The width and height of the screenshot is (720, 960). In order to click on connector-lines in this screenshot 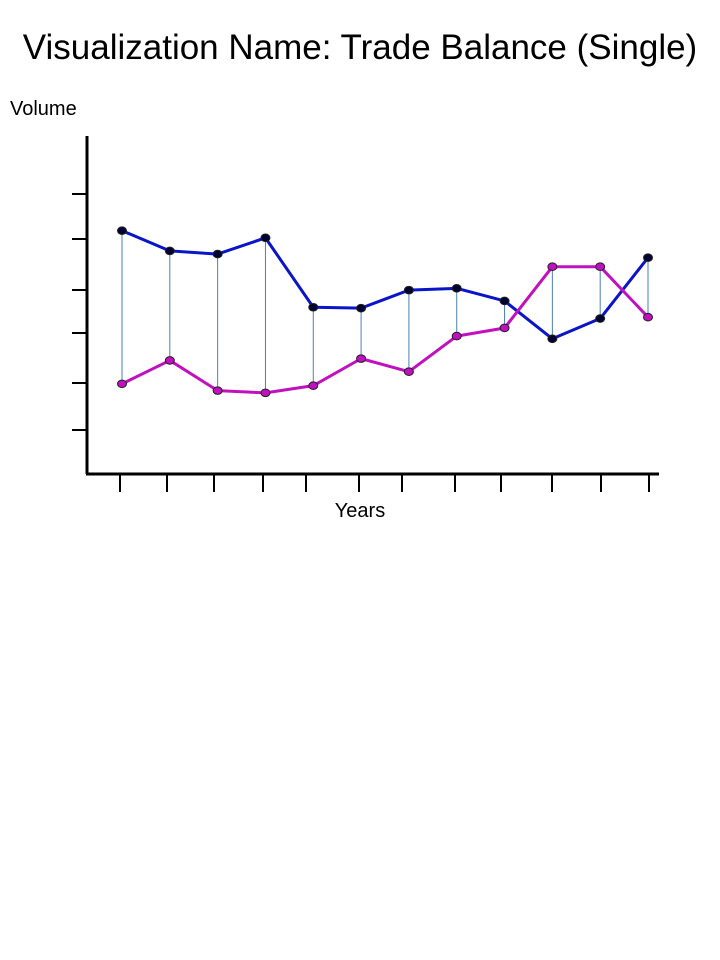, I will do `click(385, 311)`.